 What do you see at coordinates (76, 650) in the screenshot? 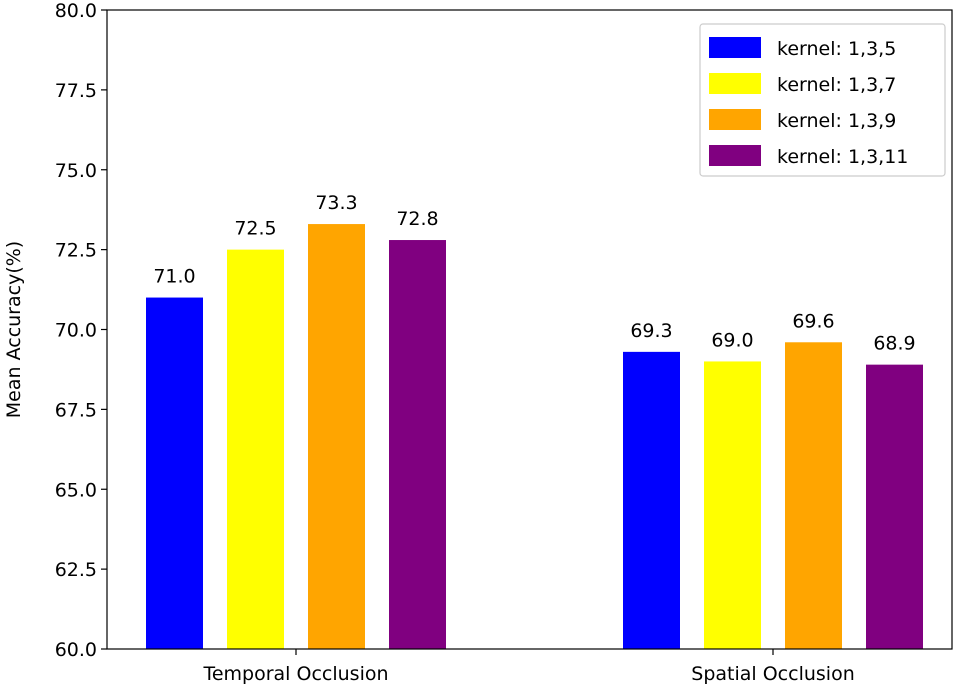
I see `y-tick-label: 60.0` at bounding box center [76, 650].